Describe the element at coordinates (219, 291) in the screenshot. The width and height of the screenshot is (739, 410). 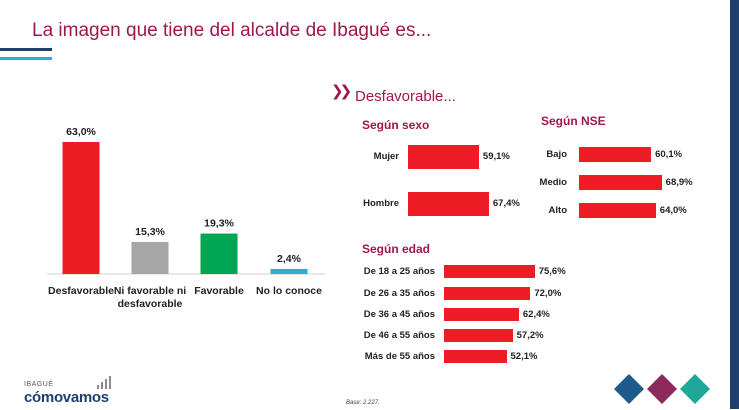
I see `category-label: Favorable` at that location.